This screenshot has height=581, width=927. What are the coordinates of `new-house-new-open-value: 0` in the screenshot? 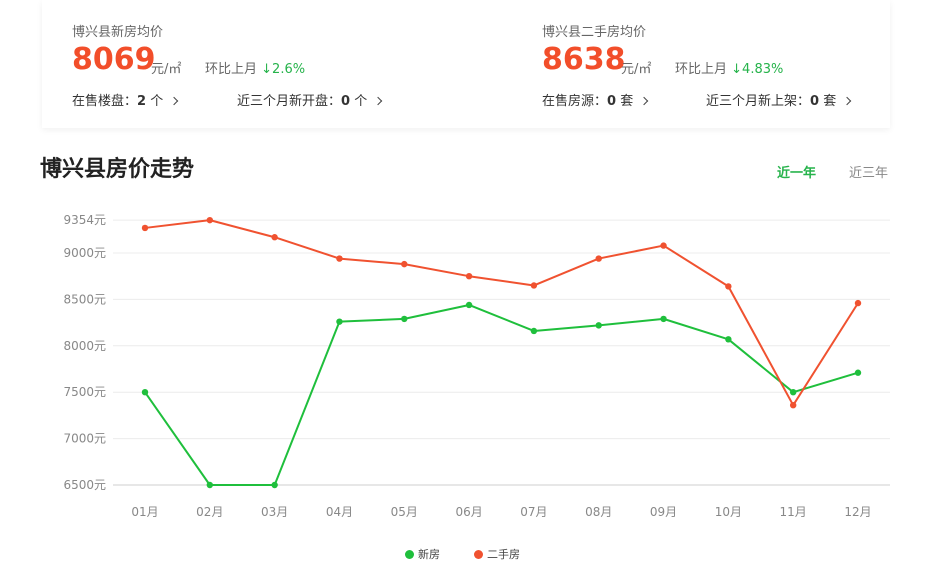 It's located at (346, 101).